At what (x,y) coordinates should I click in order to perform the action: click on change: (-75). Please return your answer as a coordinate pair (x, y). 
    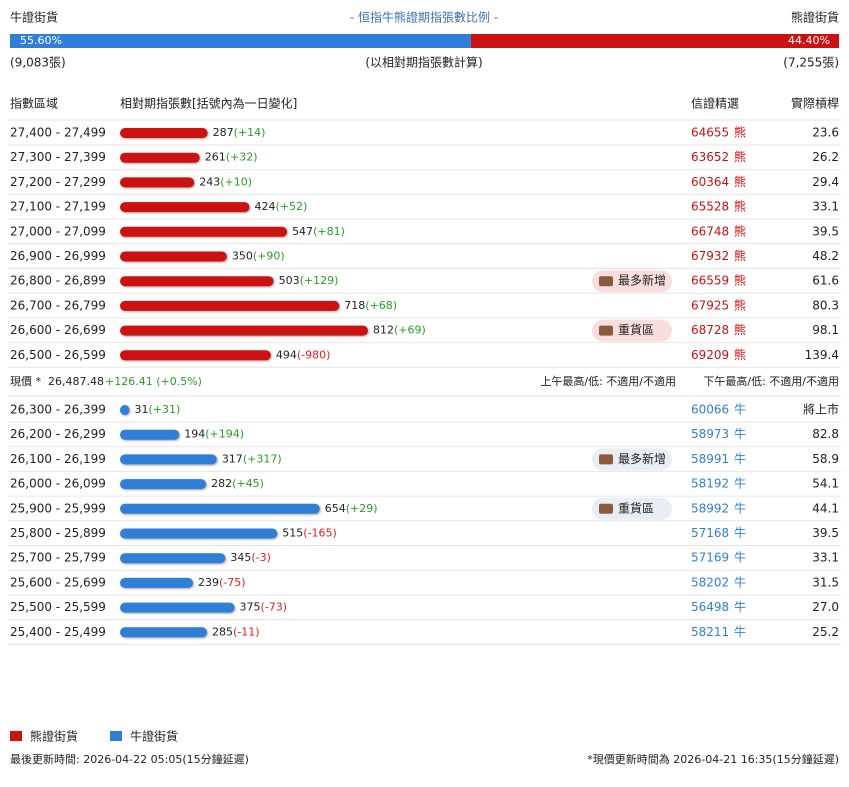
    Looking at the image, I should click on (232, 582).